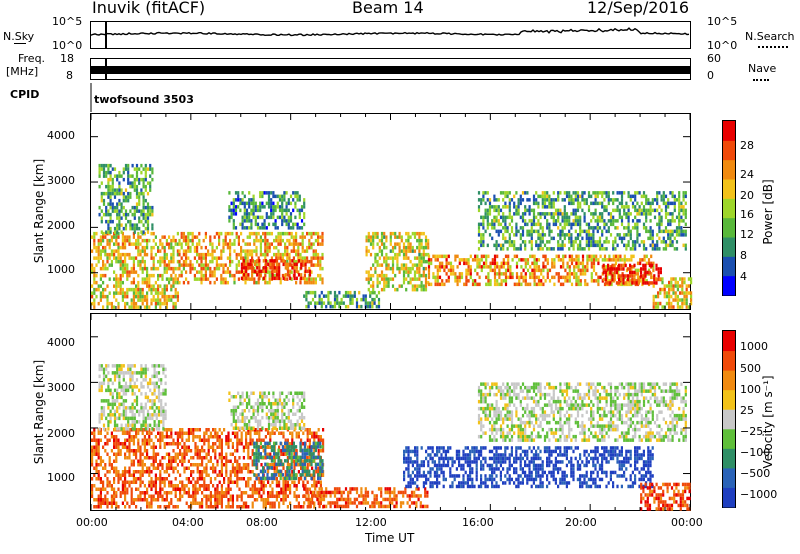 This screenshot has height=554, width=800. Describe the element at coordinates (687, 522) in the screenshot. I see `xtick-6: 00:00` at that location.